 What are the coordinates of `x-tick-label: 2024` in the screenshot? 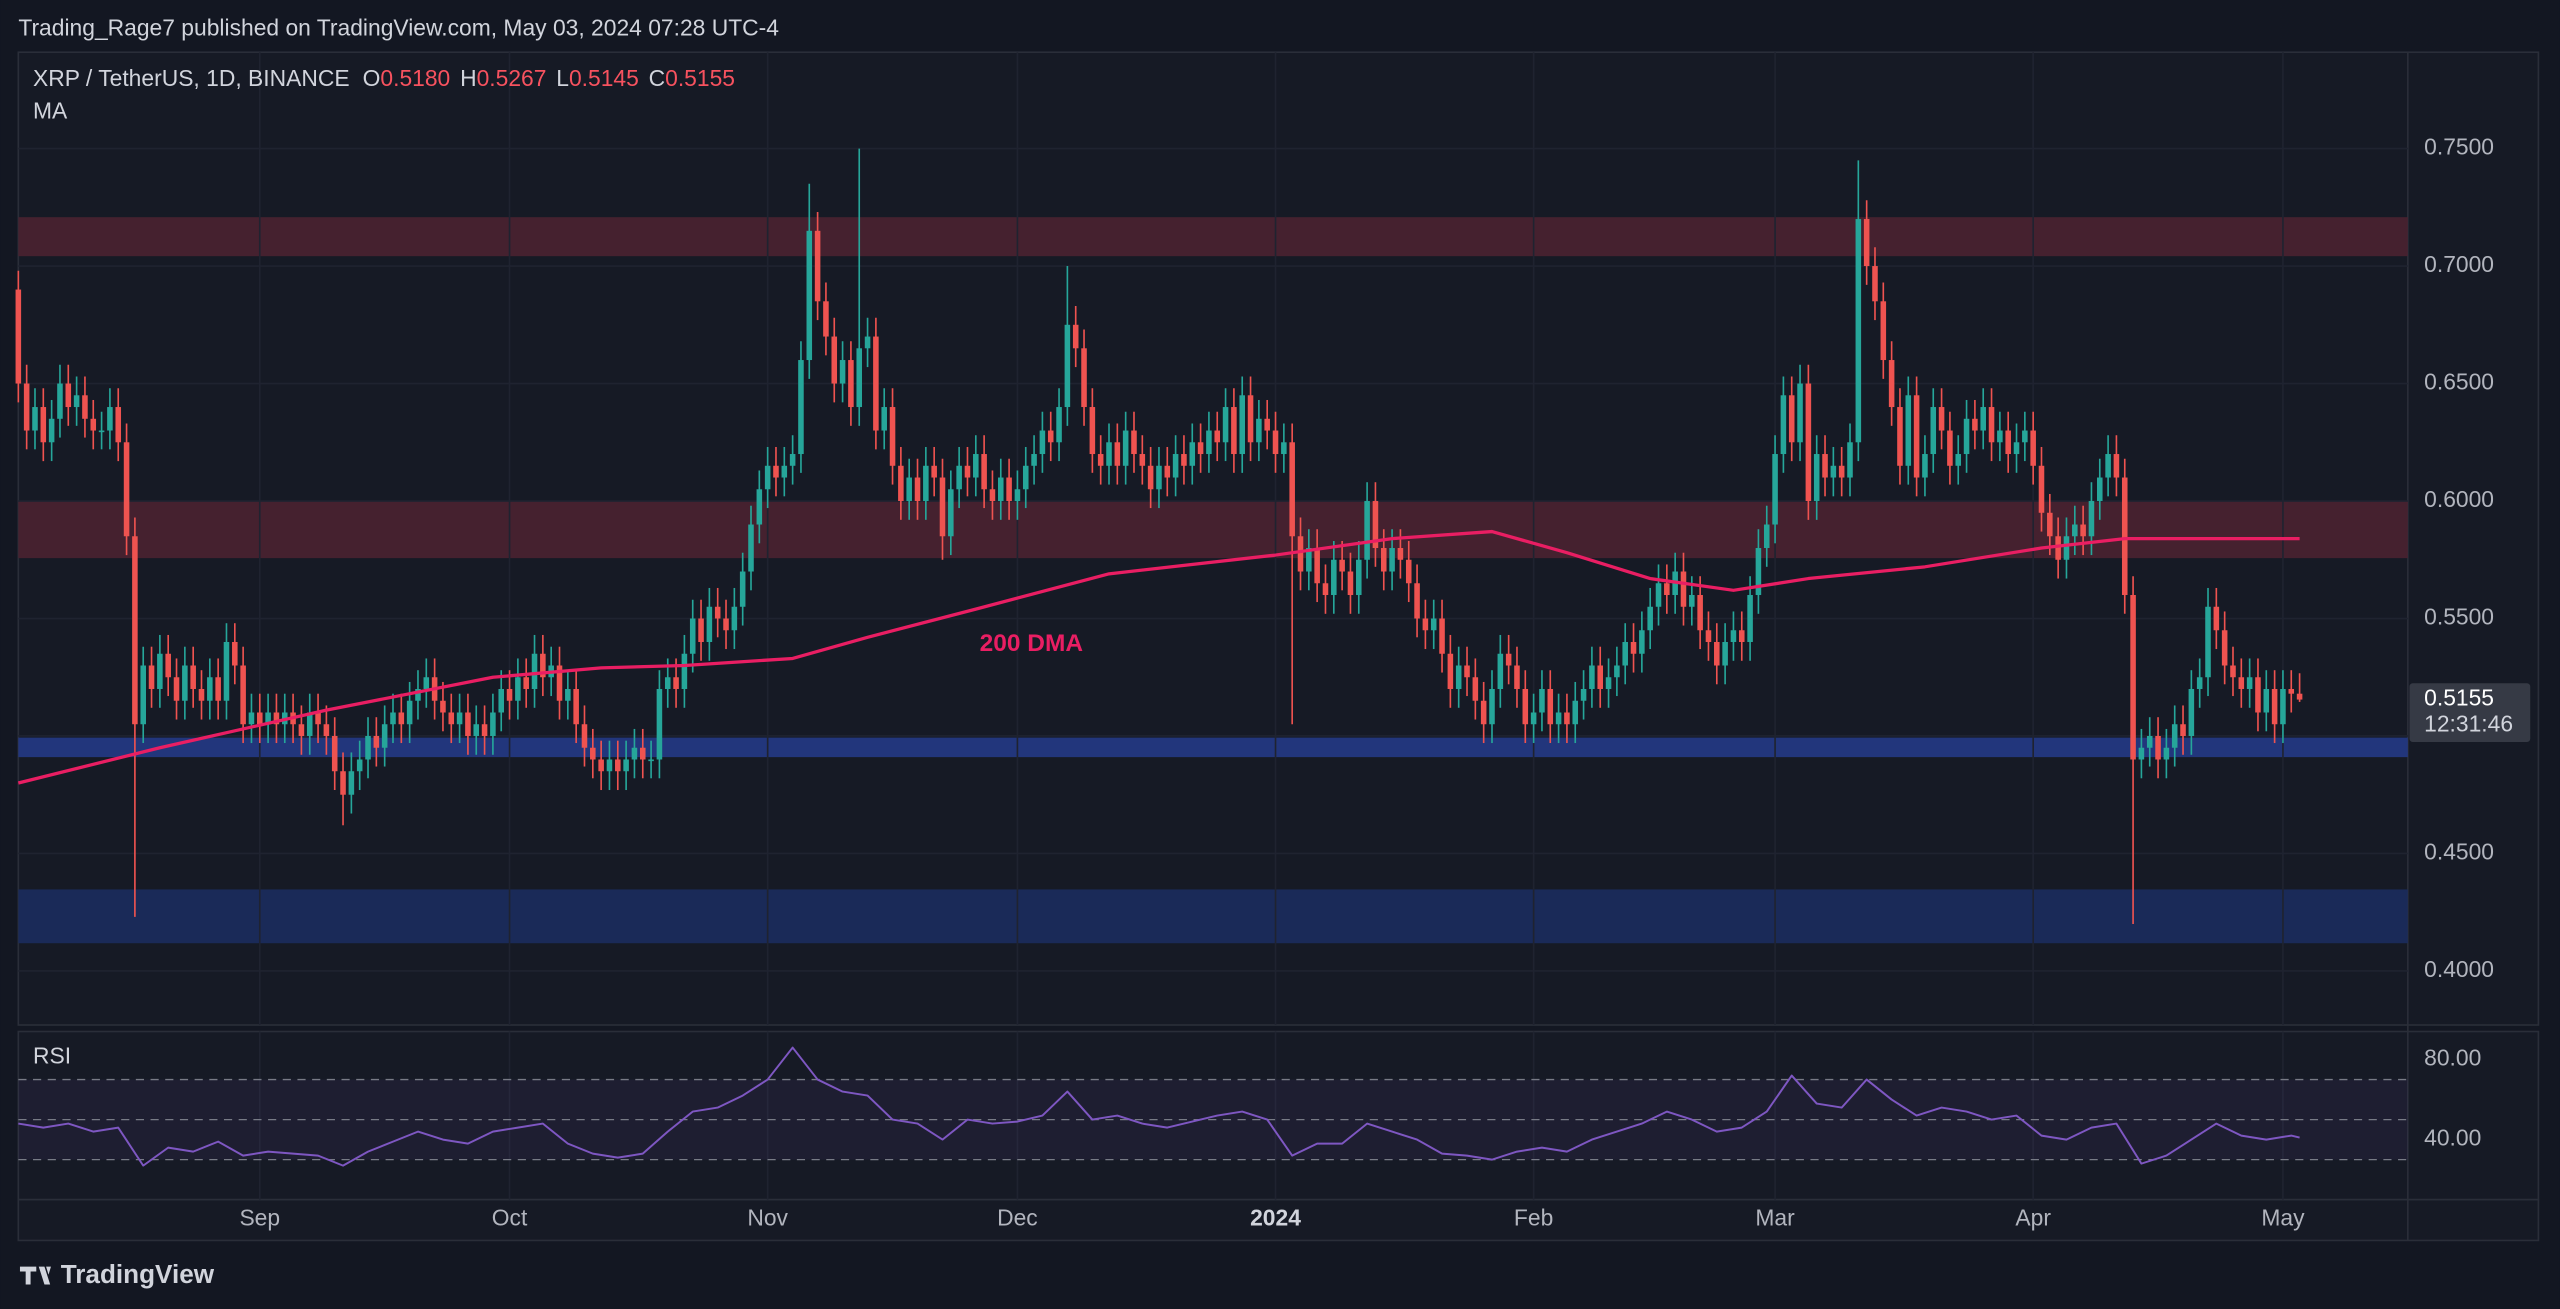 It's located at (1275, 1217).